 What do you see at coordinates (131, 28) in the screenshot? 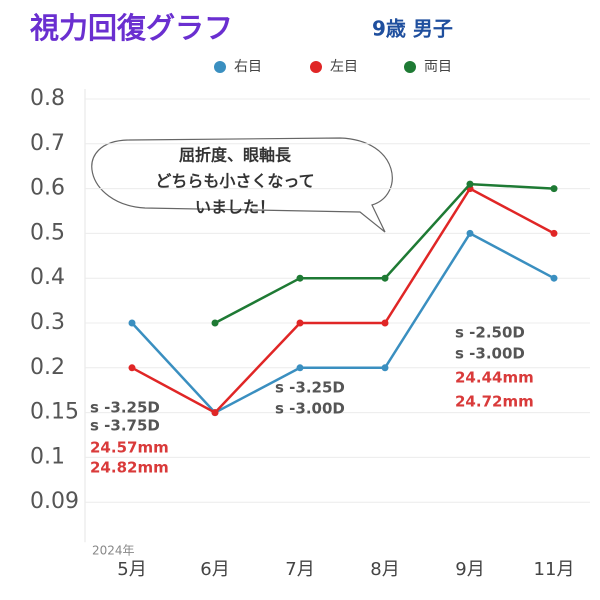
I see `chart-title: 視力回復グラフ` at bounding box center [131, 28].